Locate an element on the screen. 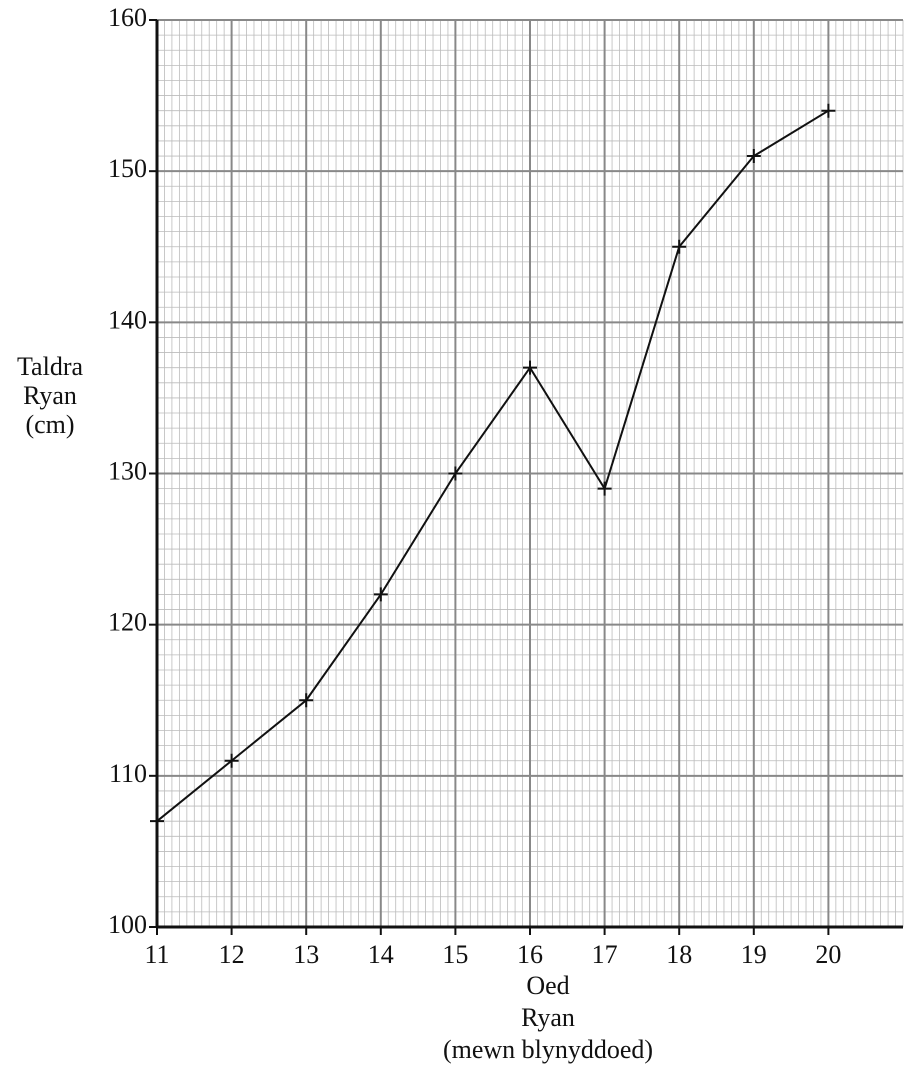 The height and width of the screenshot is (1070, 904). y-tick-label: 160 is located at coordinates (127, 17).